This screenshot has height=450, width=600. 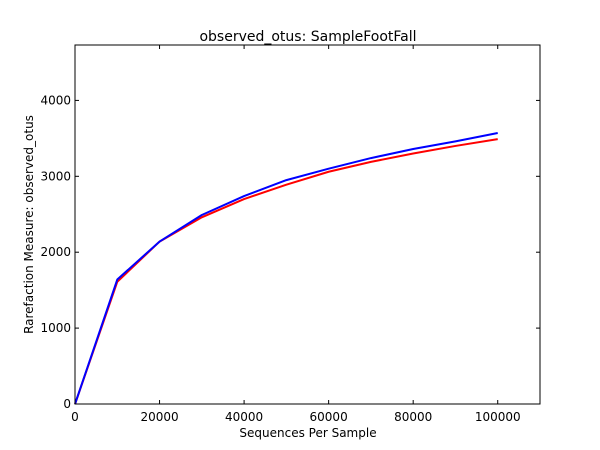 What do you see at coordinates (55, 252) in the screenshot?
I see `y-tick-label: 2000` at bounding box center [55, 252].